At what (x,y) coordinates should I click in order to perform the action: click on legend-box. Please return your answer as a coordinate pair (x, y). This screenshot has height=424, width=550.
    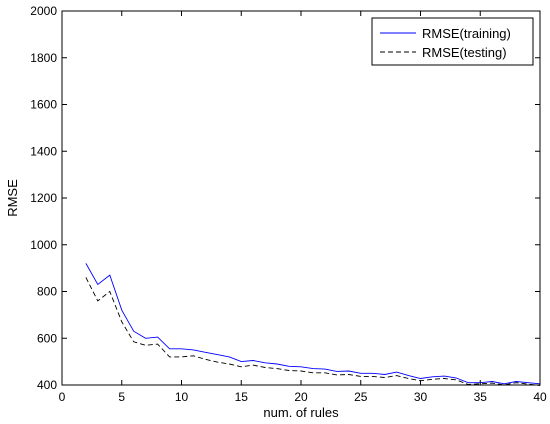
    Looking at the image, I should click on (452, 41).